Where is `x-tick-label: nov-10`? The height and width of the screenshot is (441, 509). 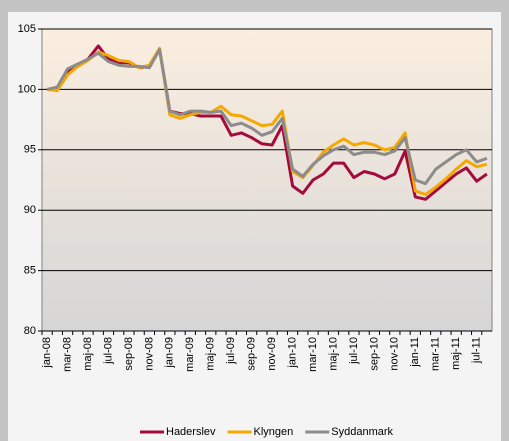 x-tick-label: nov-10 is located at coordinates (395, 354).